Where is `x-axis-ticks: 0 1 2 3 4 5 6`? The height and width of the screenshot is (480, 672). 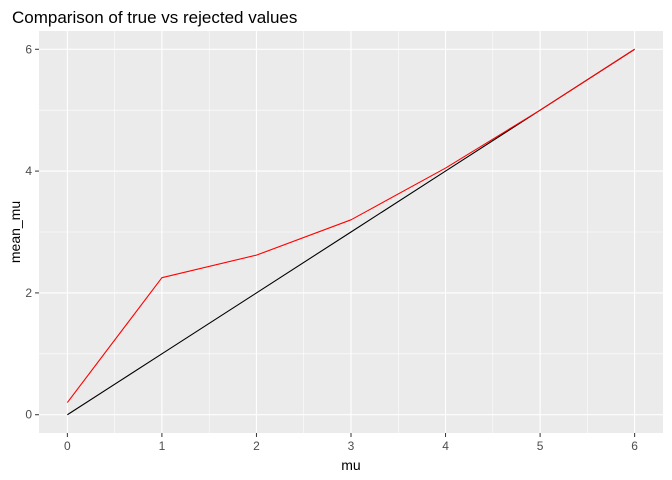 x-axis-ticks: 0 1 2 3 4 5 6 is located at coordinates (351, 443).